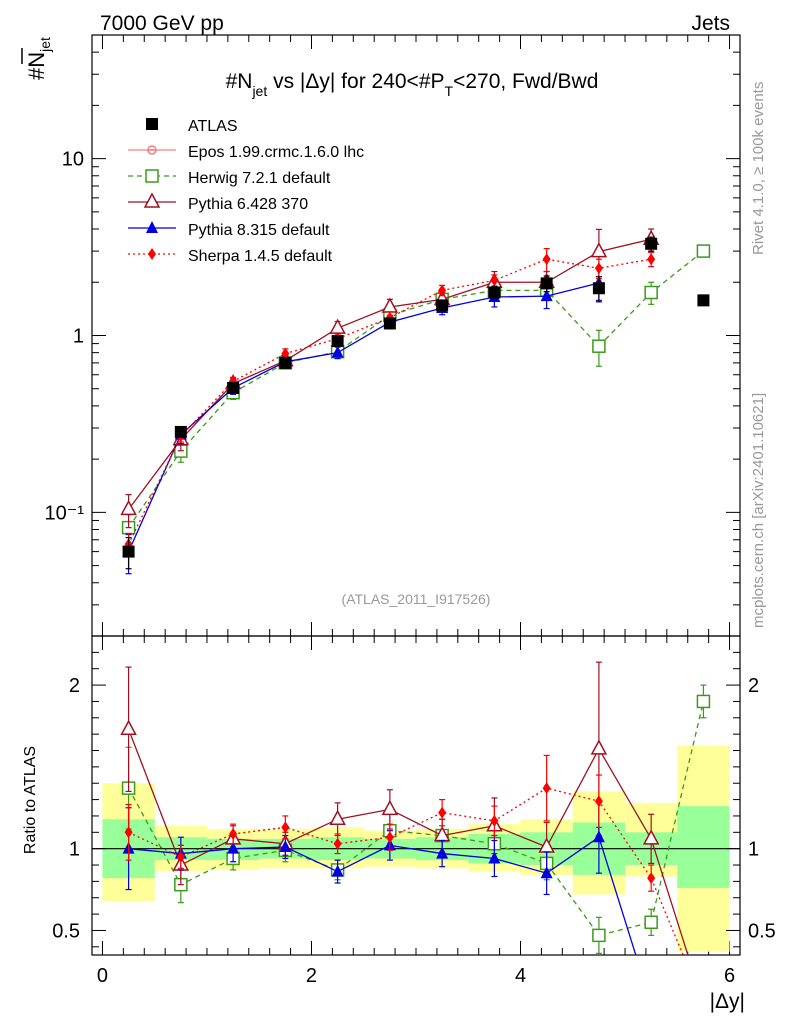 Image resolution: width=786 pixels, height=1024 pixels. Describe the element at coordinates (36, 66) in the screenshot. I see `ylabel-main-part: #N` at that location.